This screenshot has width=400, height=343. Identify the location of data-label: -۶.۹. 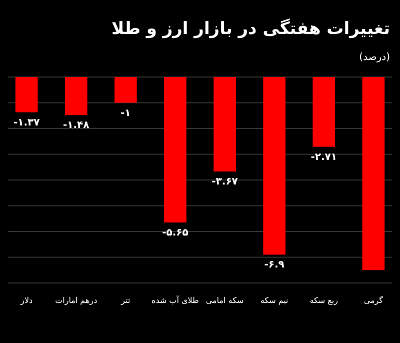
(274, 265).